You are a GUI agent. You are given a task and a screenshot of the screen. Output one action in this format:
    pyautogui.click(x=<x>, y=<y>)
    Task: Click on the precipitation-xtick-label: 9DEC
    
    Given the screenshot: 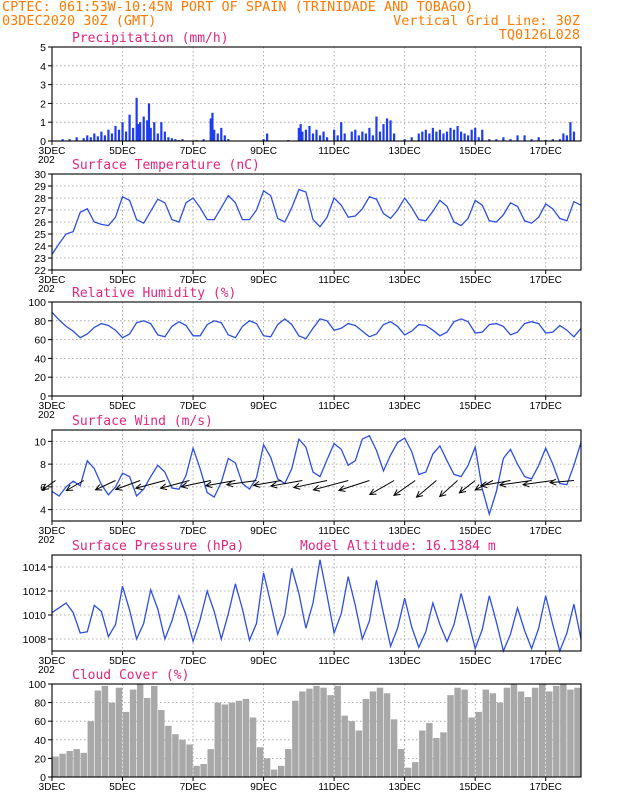 What is the action you would take?
    pyautogui.click(x=263, y=151)
    